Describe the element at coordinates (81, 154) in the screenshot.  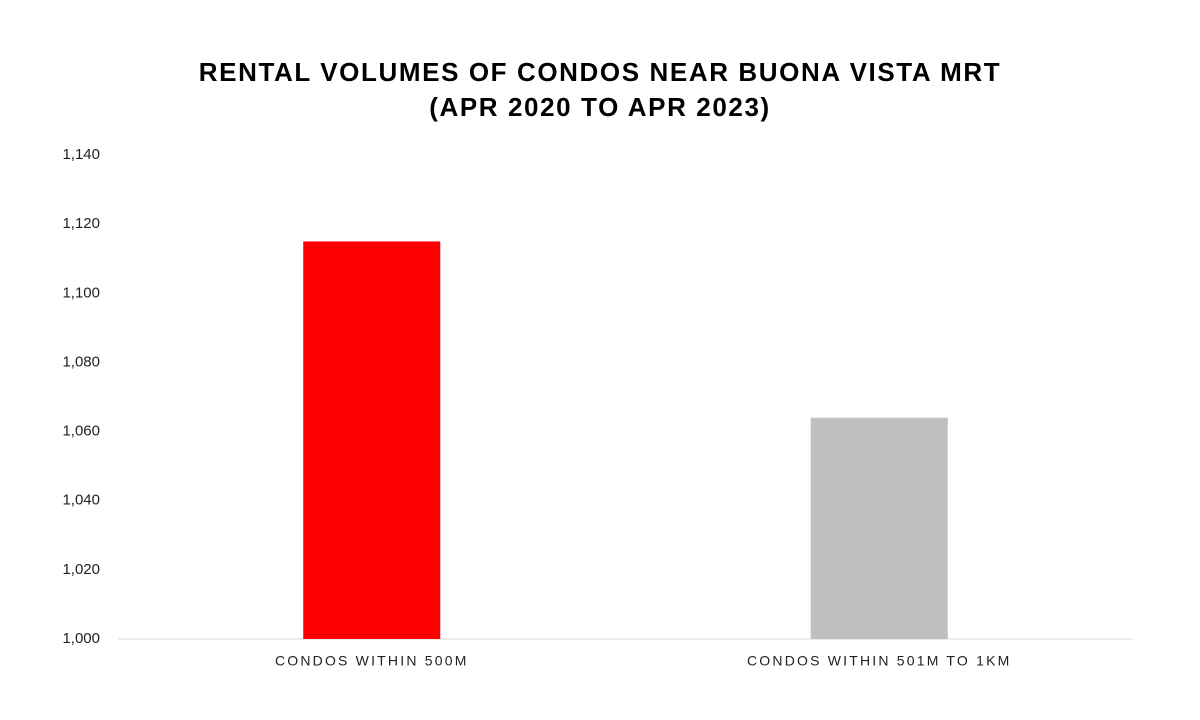
I see `y-tick-label: 1,140` at that location.